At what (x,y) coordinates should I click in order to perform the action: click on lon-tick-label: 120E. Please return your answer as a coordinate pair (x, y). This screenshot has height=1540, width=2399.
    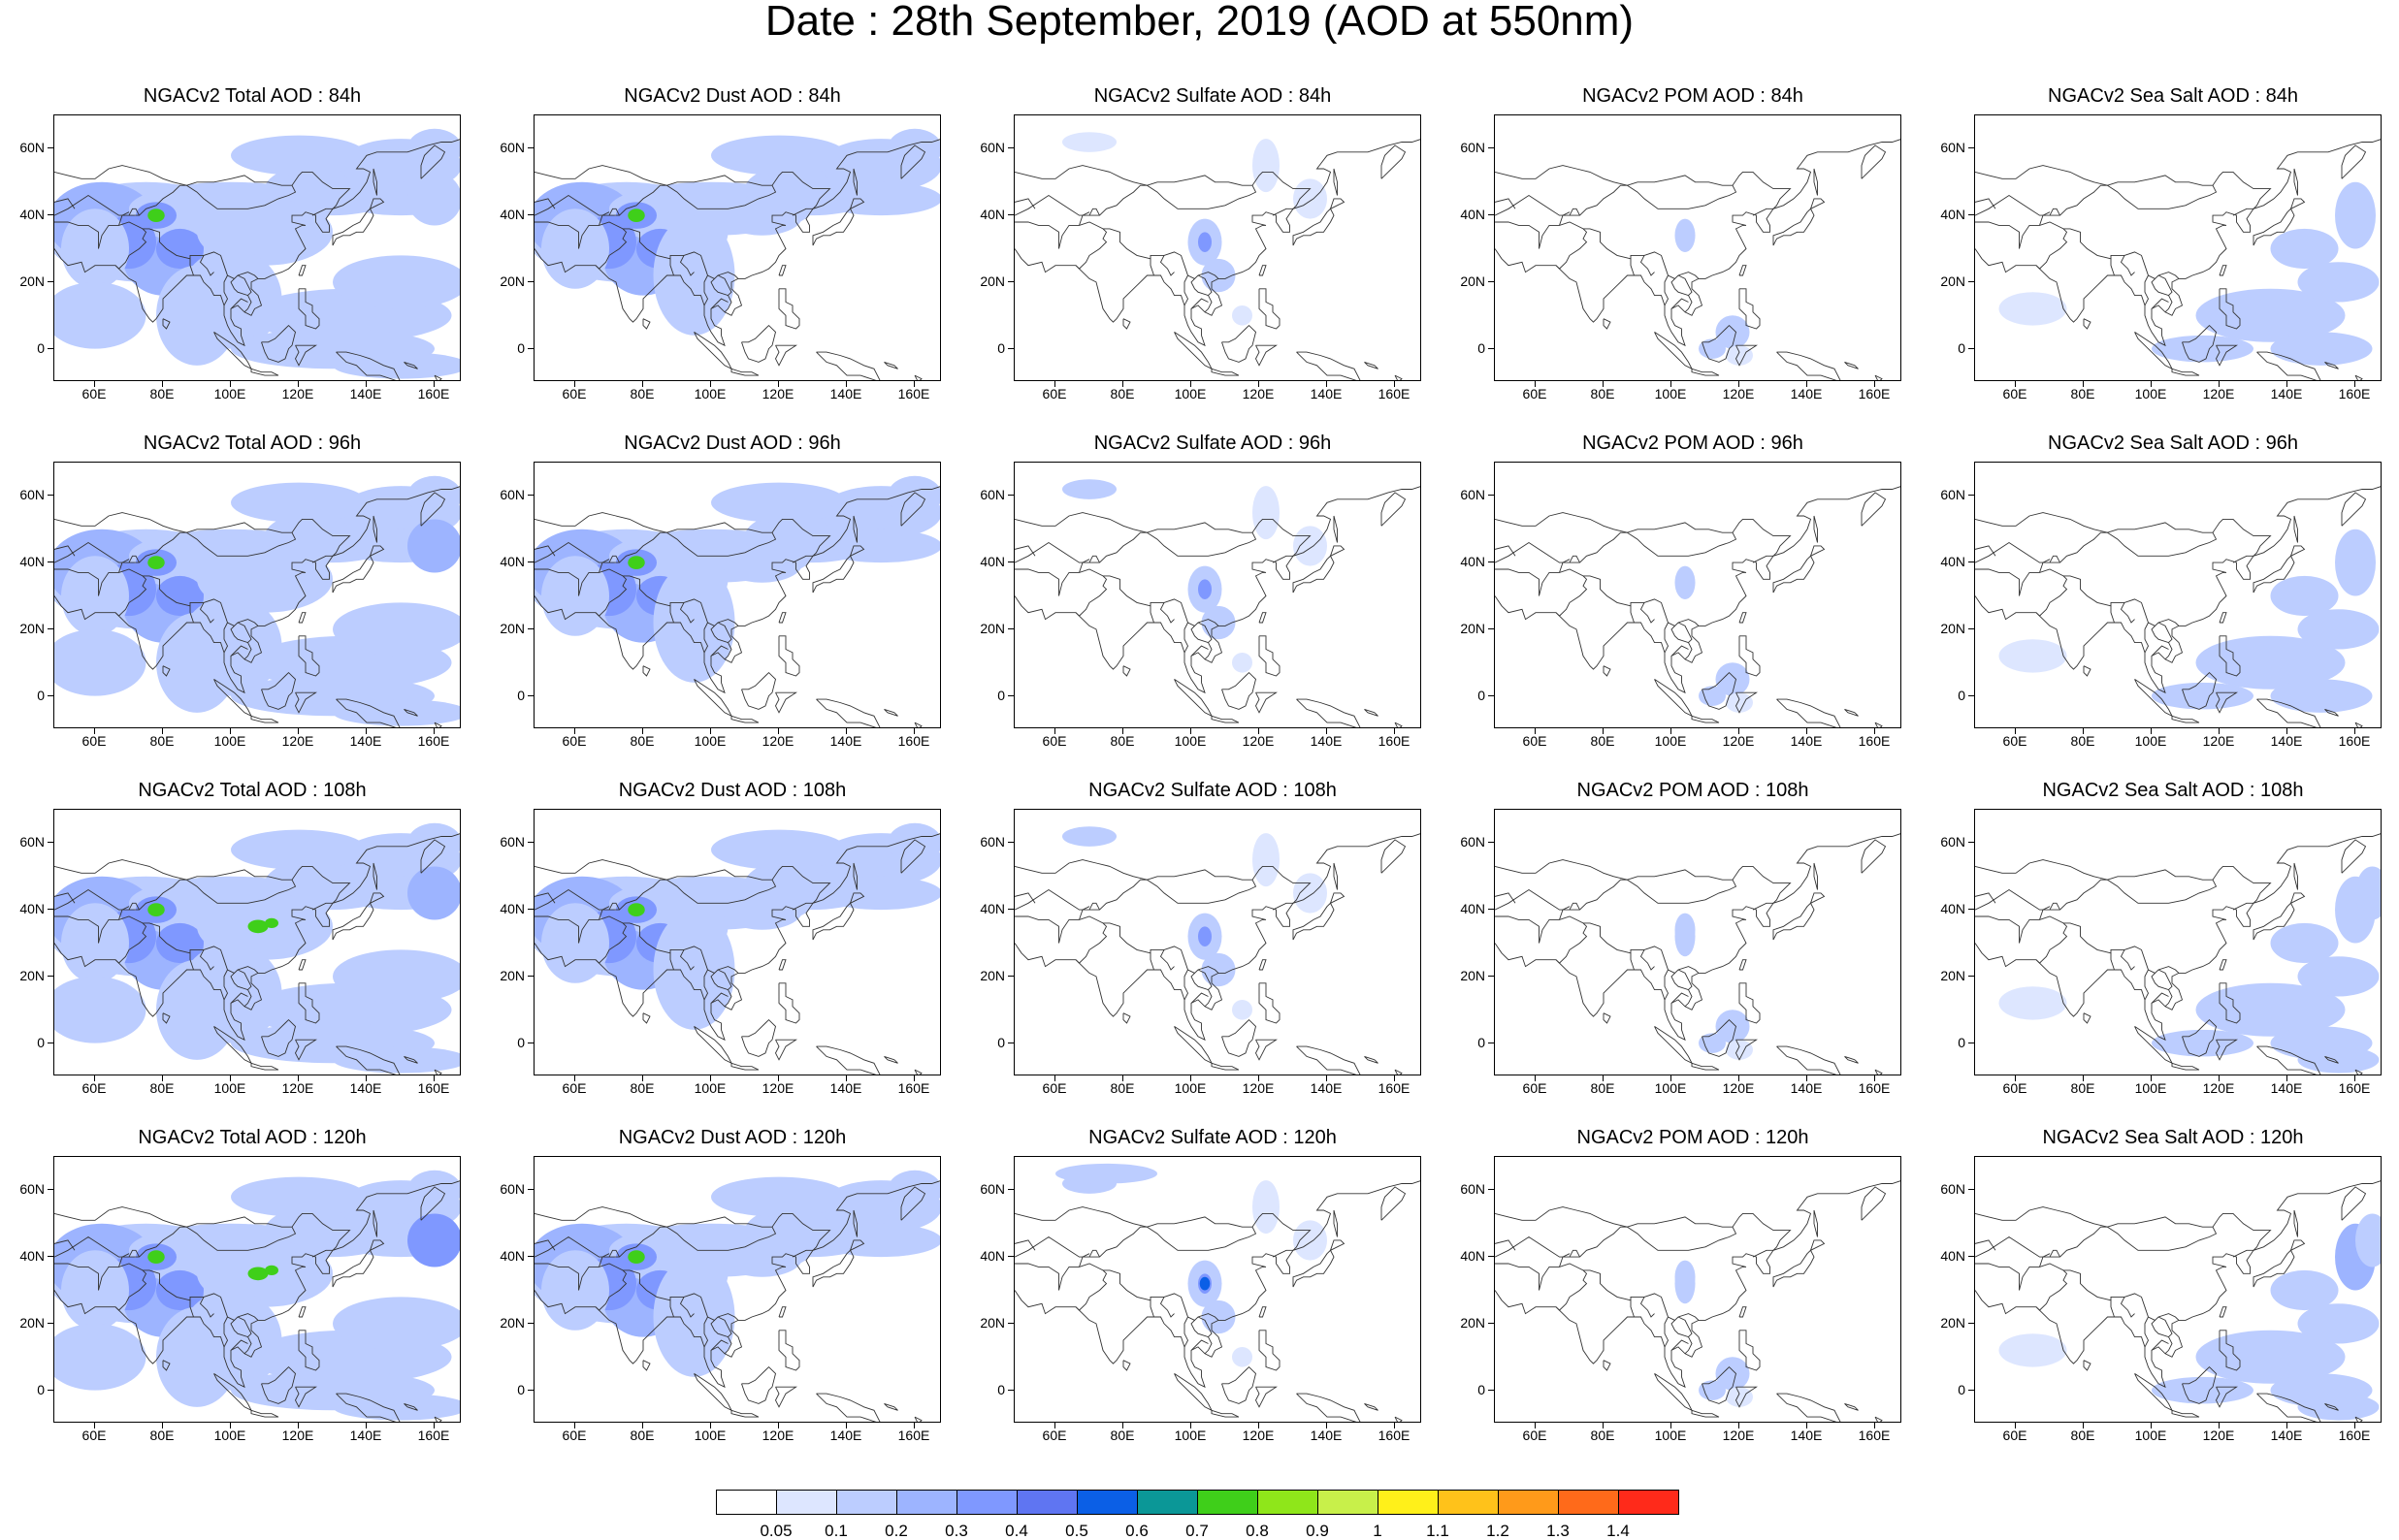
    Looking at the image, I should click on (778, 393).